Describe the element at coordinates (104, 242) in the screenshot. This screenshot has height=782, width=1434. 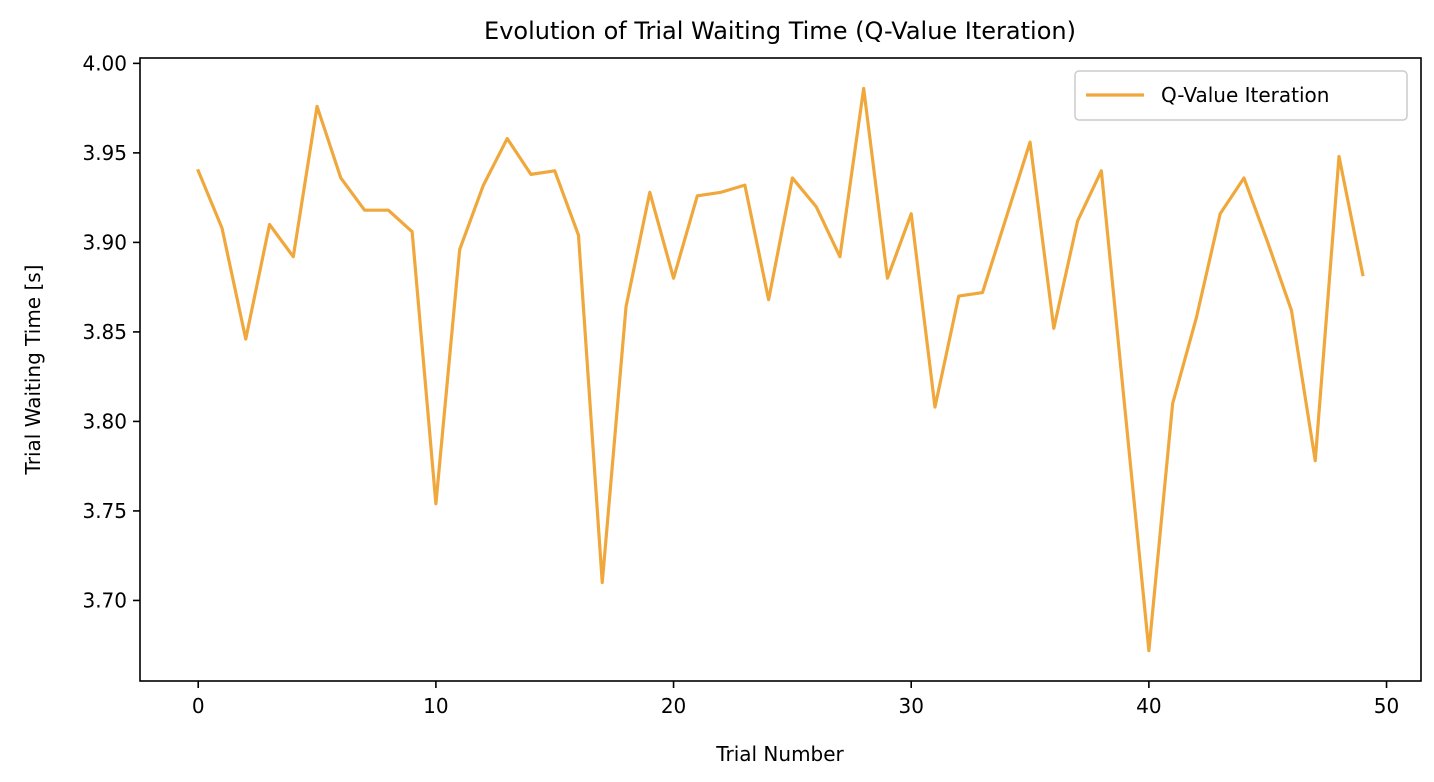
I see `y-tick-label: 3.90` at that location.